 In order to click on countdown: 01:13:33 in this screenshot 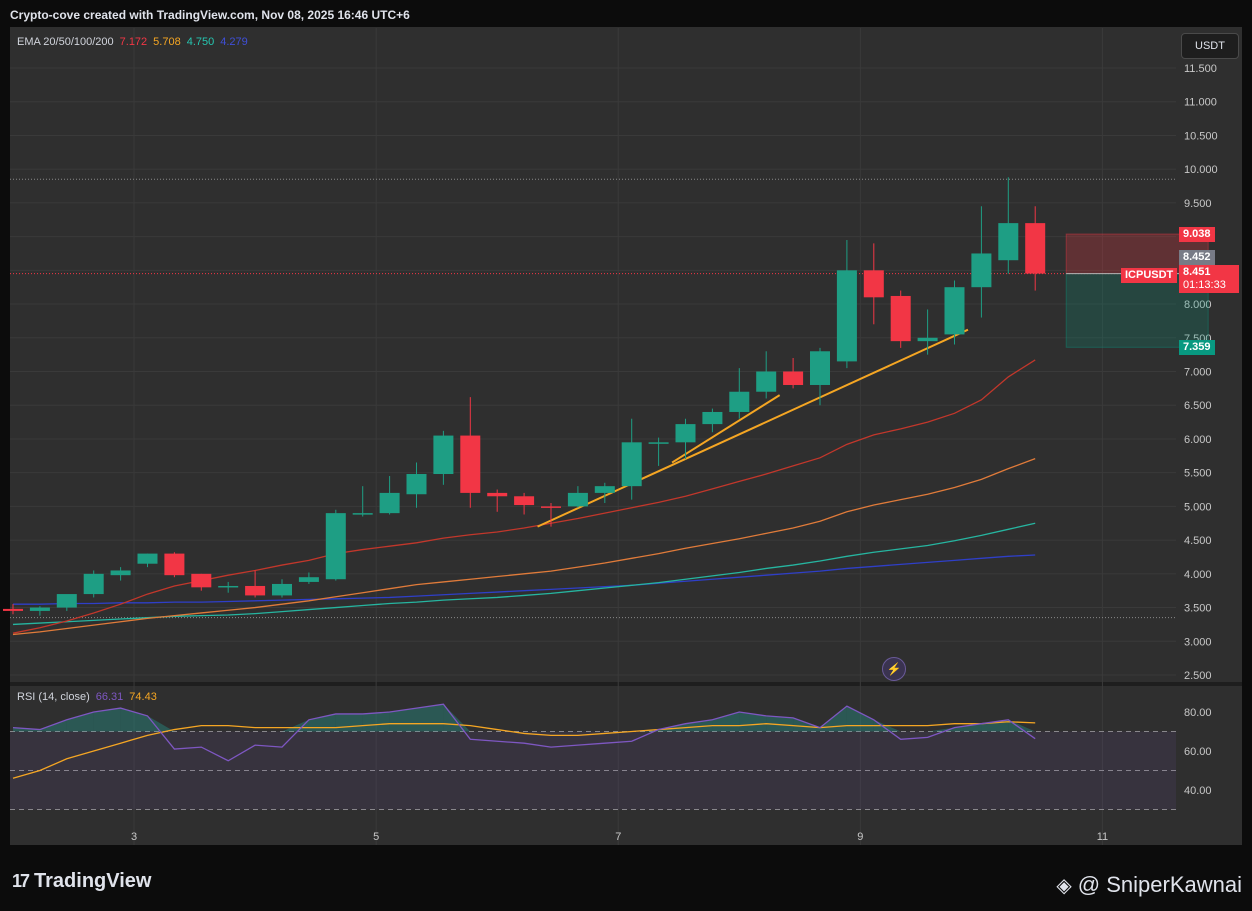, I will do `click(1204, 285)`.